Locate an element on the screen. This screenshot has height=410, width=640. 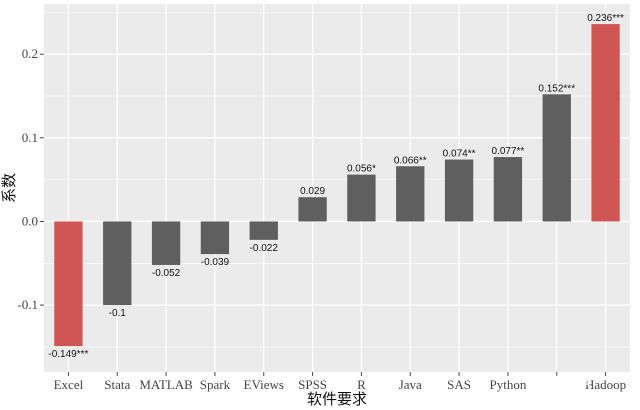
x-tick-label: Python is located at coordinates (507, 384).